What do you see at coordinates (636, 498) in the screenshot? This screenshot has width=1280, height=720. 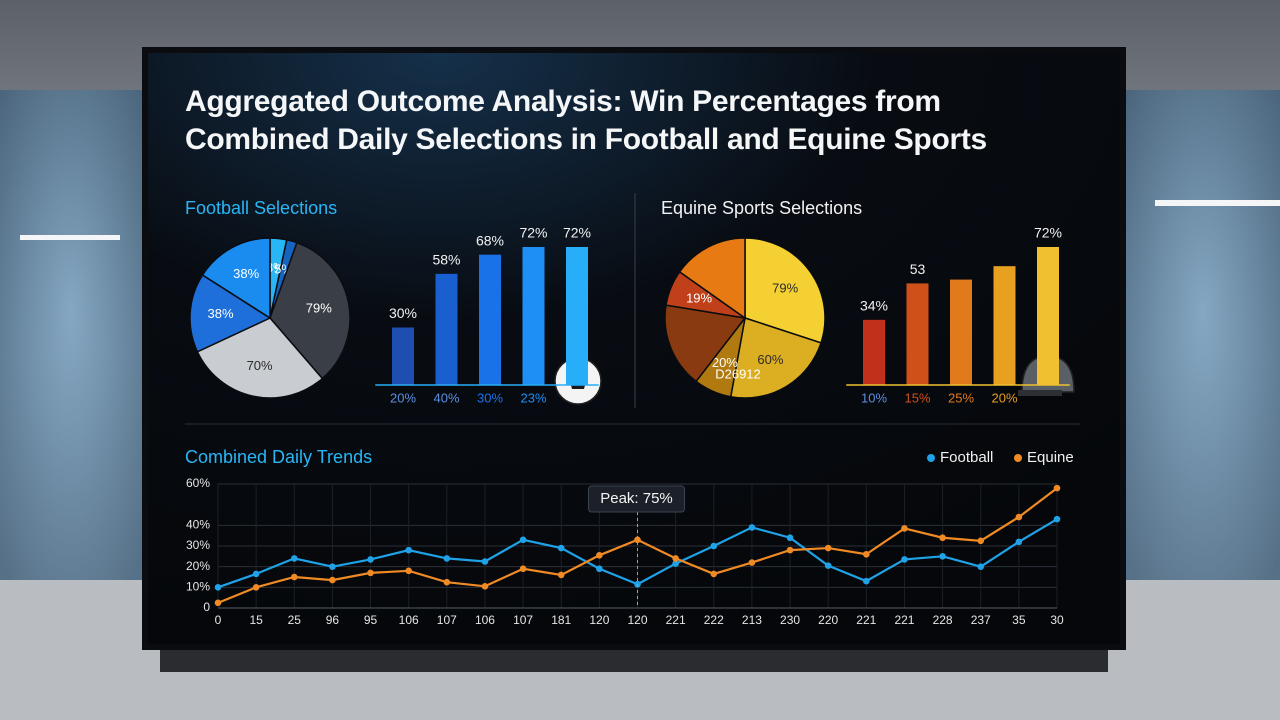 I see `annotation-text: Peak: 75%` at bounding box center [636, 498].